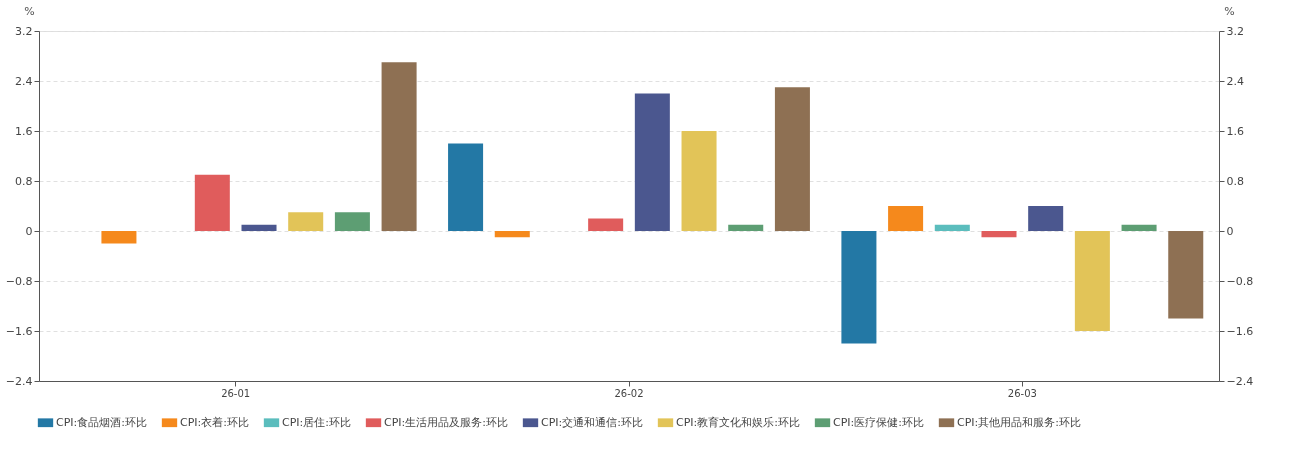 This screenshot has width=1289, height=450. I want to click on legend-label: CPI:教育文化和娱乐:环比, so click(738, 422).